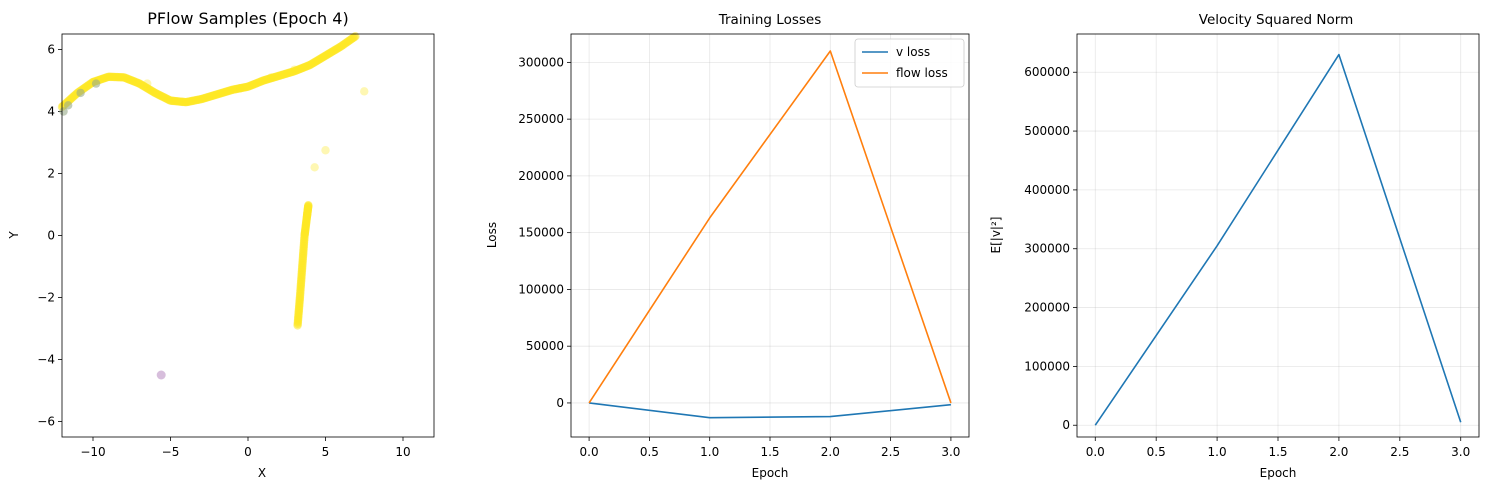 The height and width of the screenshot is (490, 1489). I want to click on y-tick-label: 150000, so click(541, 233).